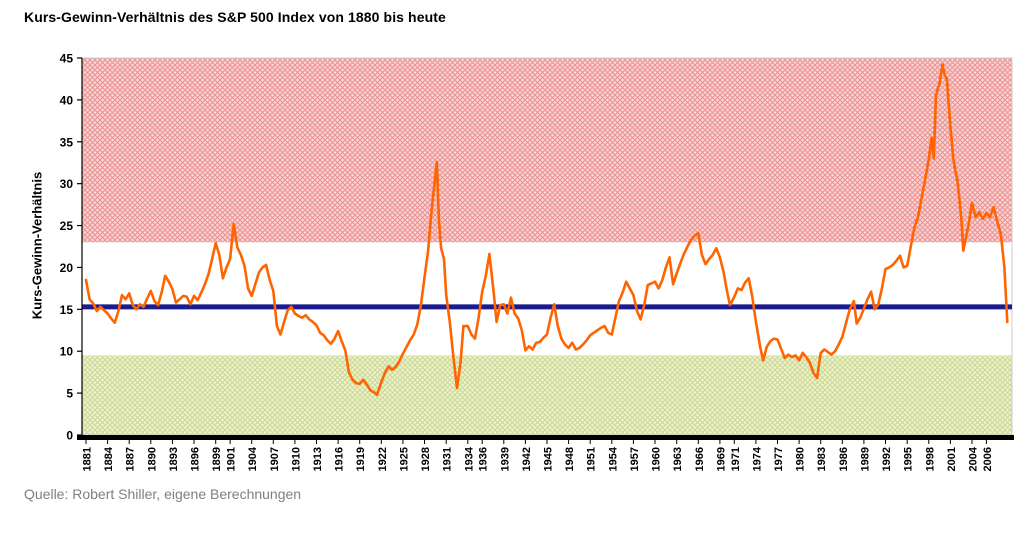  What do you see at coordinates (721, 459) in the screenshot?
I see `x-tick-label: 1969` at bounding box center [721, 459].